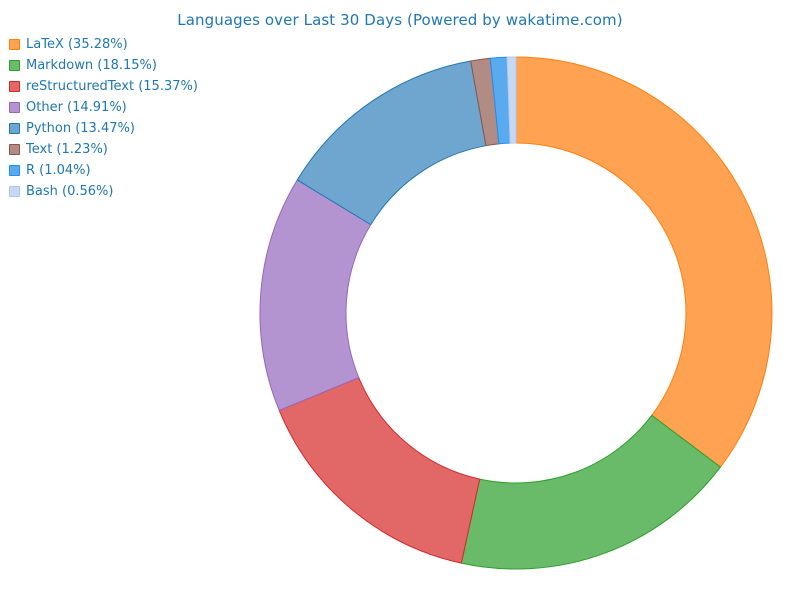  I want to click on slice-markdown, so click(591, 492).